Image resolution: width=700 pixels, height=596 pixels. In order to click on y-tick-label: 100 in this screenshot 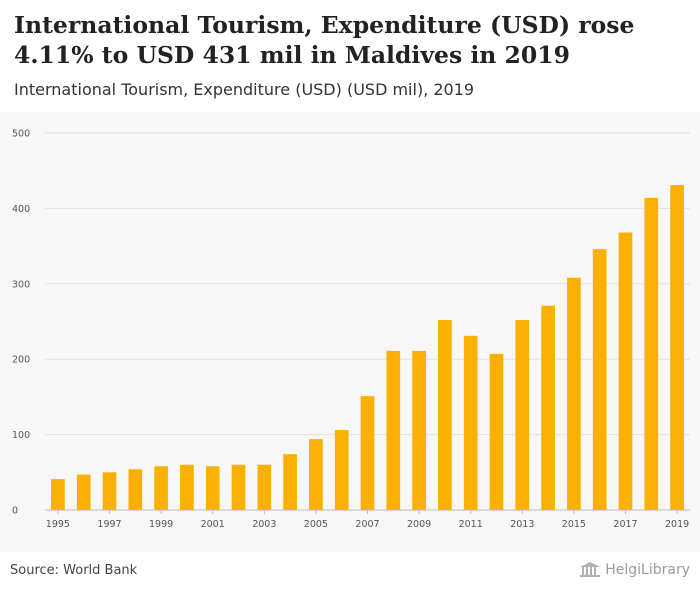, I will do `click(21, 435)`.